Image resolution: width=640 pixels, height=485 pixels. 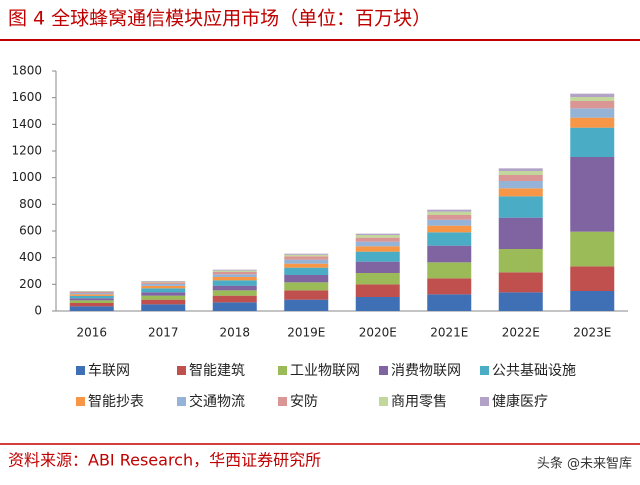 What do you see at coordinates (419, 402) in the screenshot?
I see `legend-label: 商用零售` at bounding box center [419, 402].